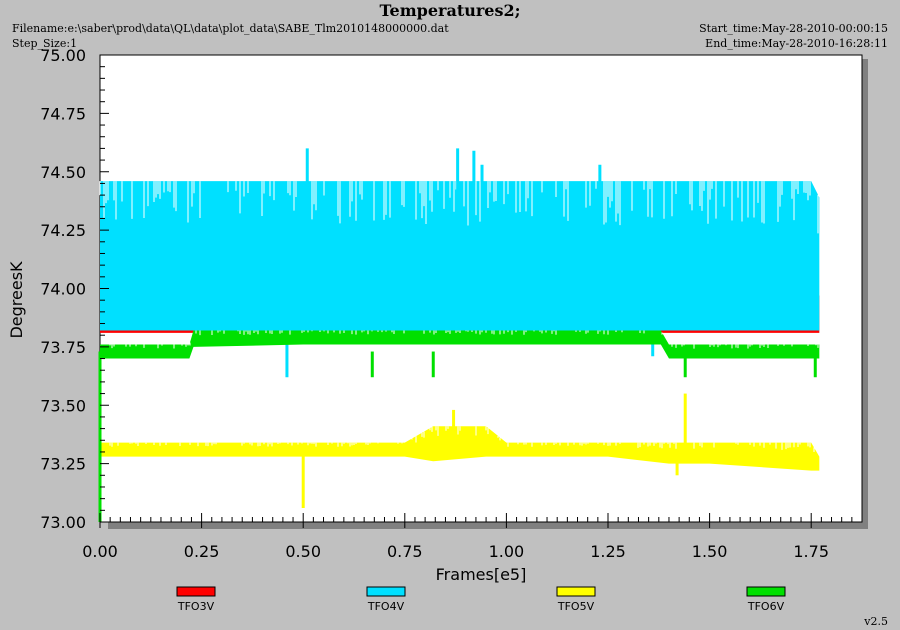 This screenshot has width=900, height=630. What do you see at coordinates (796, 43) in the screenshot?
I see `end-time-label: End_time:May-28-2010-16:28:11` at bounding box center [796, 43].